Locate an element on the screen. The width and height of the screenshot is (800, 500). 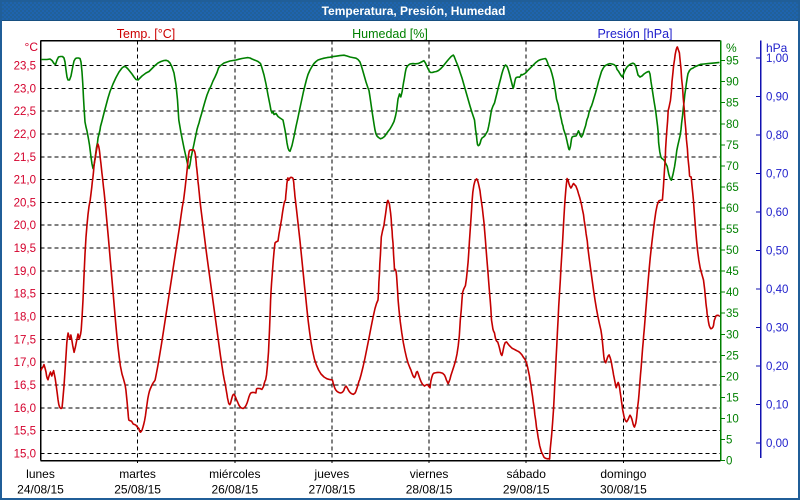
svg-text: viernes is located at coordinates (429, 474).